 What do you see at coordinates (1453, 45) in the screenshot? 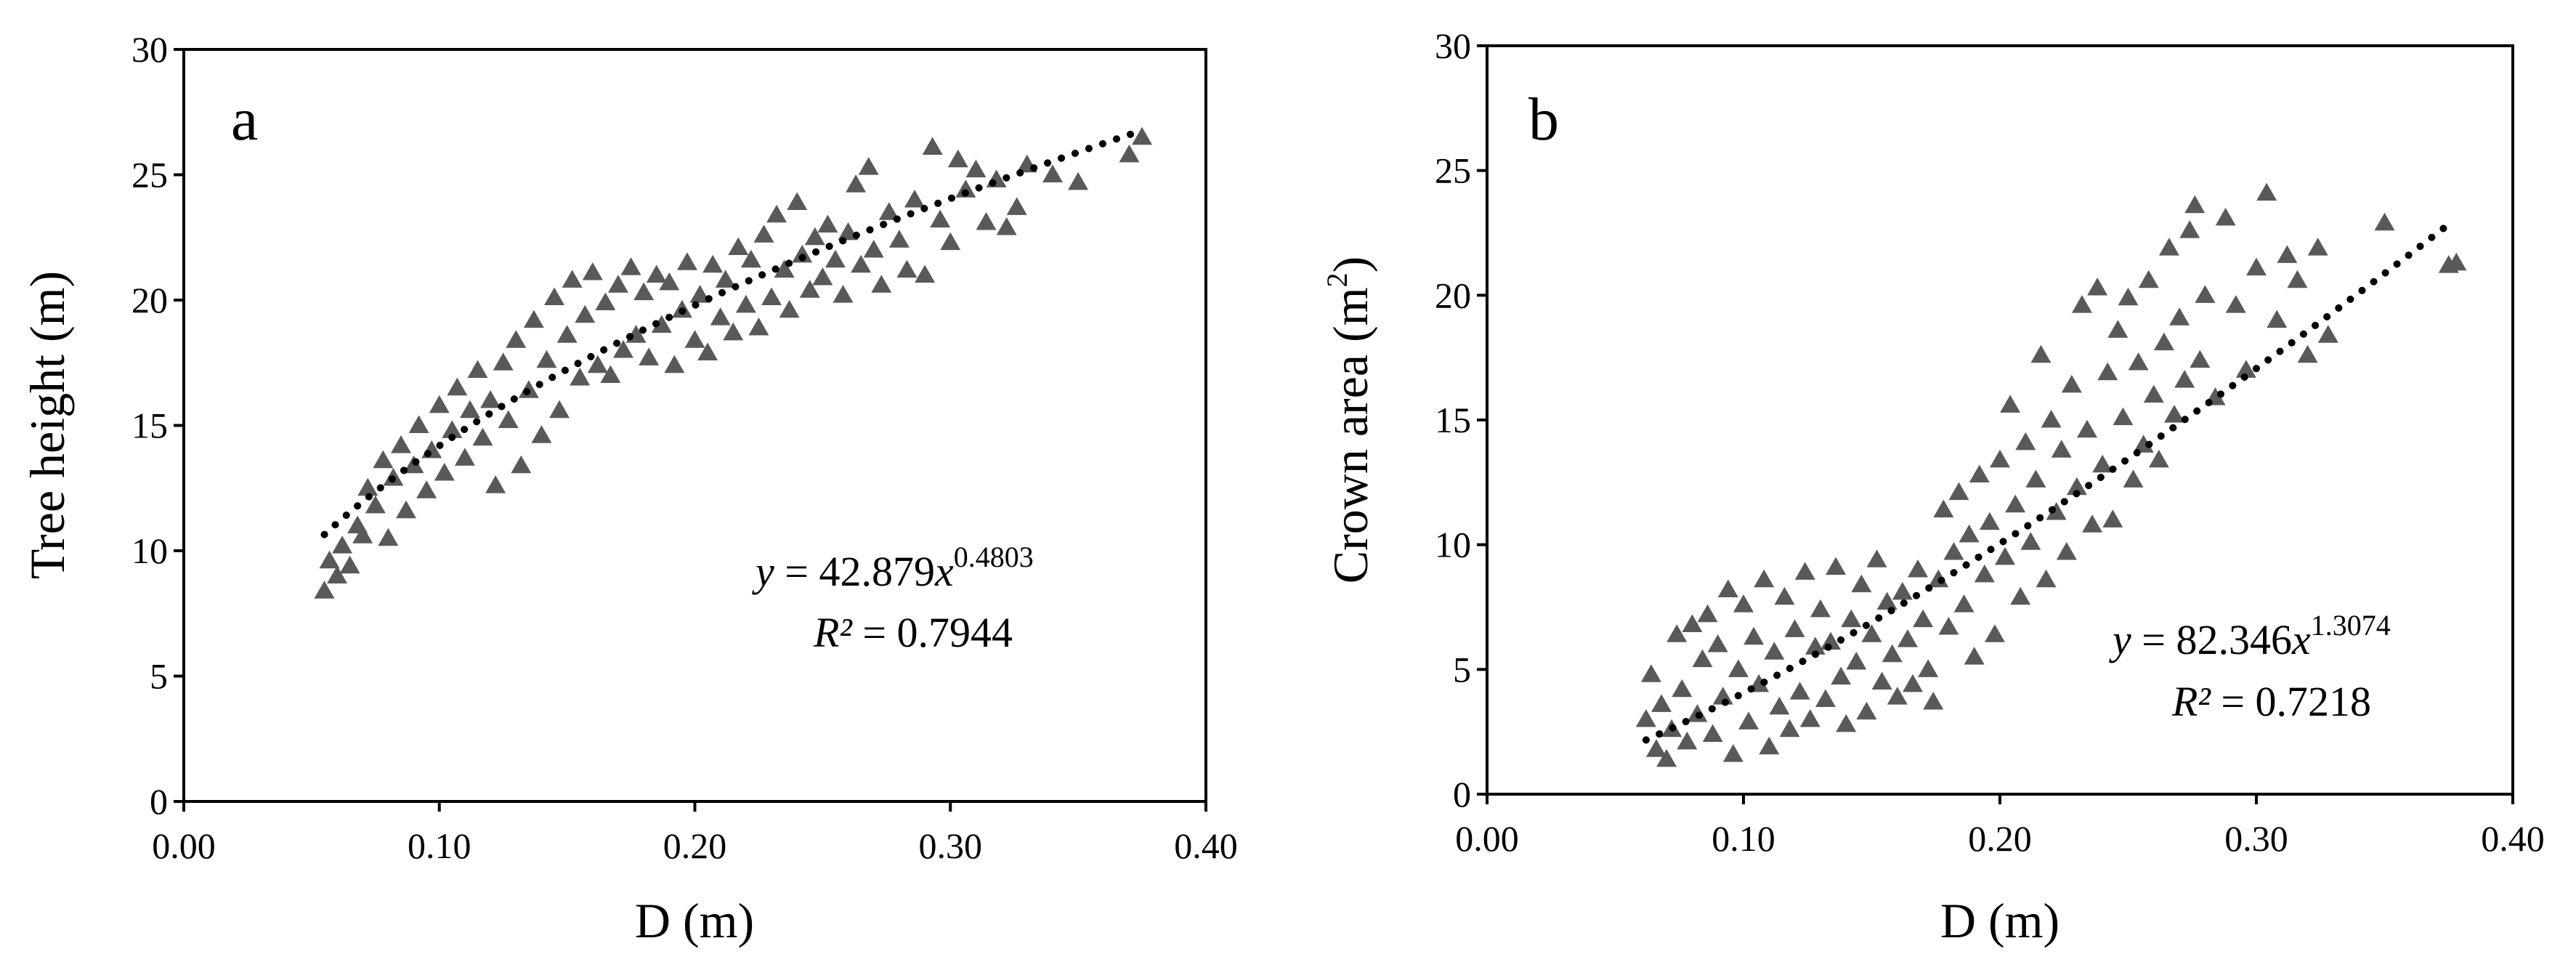
I see `panel-b-y-tick-label: 30` at bounding box center [1453, 45].